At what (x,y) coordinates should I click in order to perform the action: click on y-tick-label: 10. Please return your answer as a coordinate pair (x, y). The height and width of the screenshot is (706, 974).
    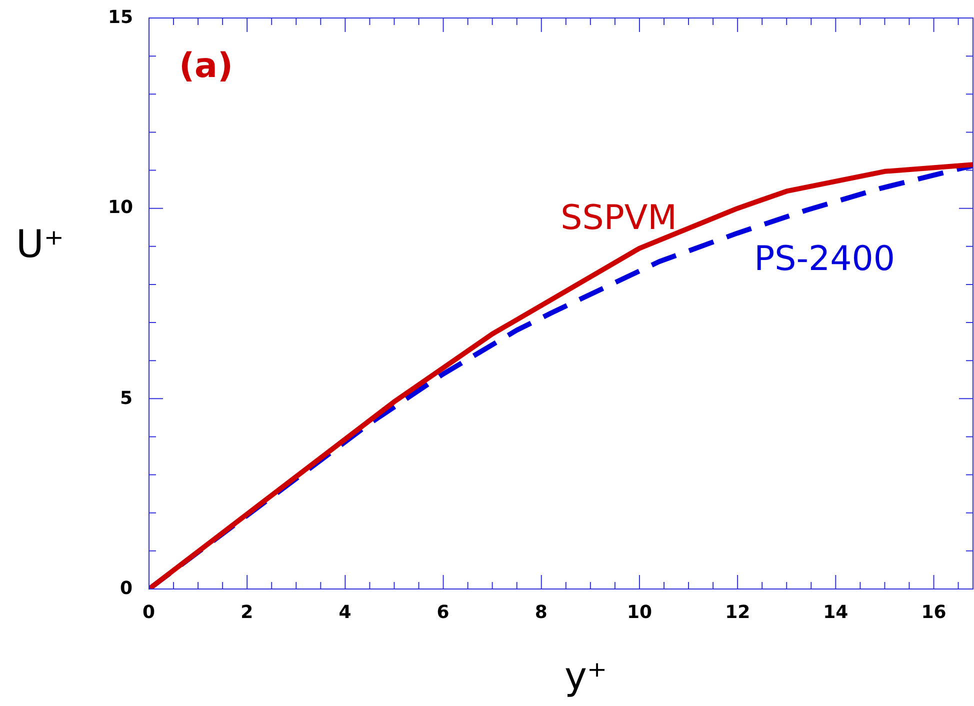
    Looking at the image, I should click on (121, 207).